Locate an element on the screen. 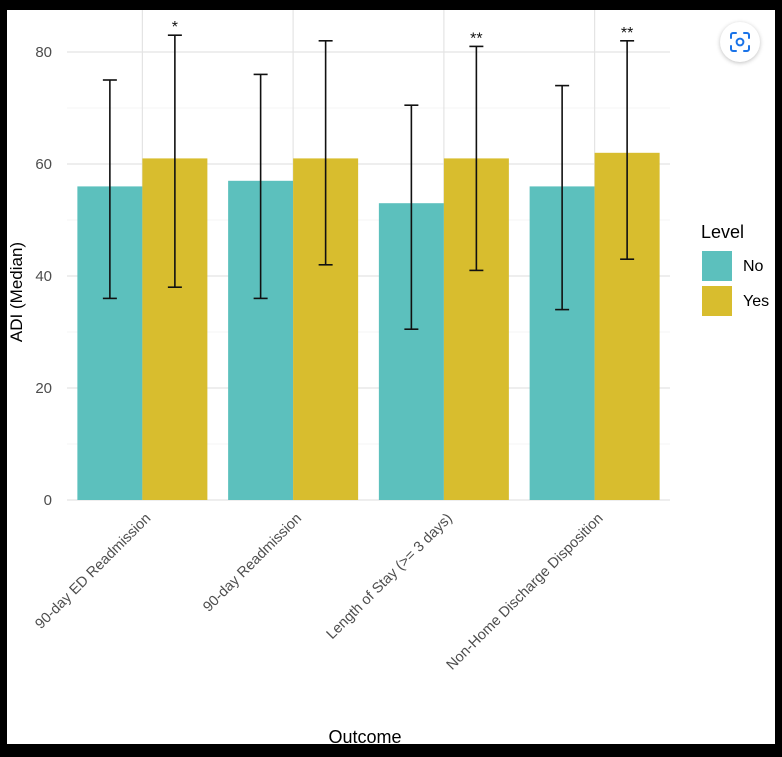  significance-label-1: * is located at coordinates (175, 27).